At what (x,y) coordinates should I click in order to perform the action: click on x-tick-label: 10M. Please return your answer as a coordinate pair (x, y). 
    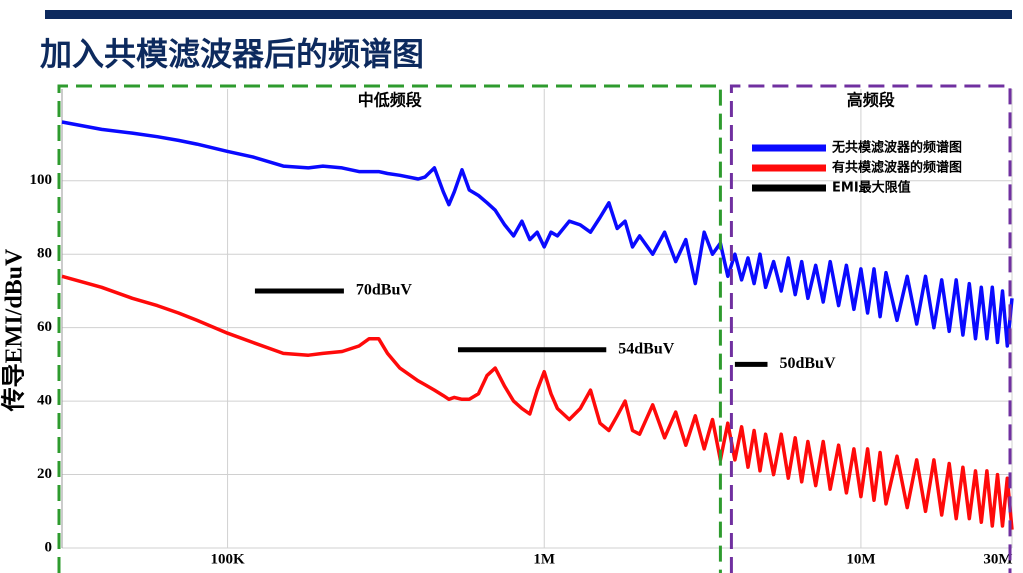
    Looking at the image, I should click on (860, 559).